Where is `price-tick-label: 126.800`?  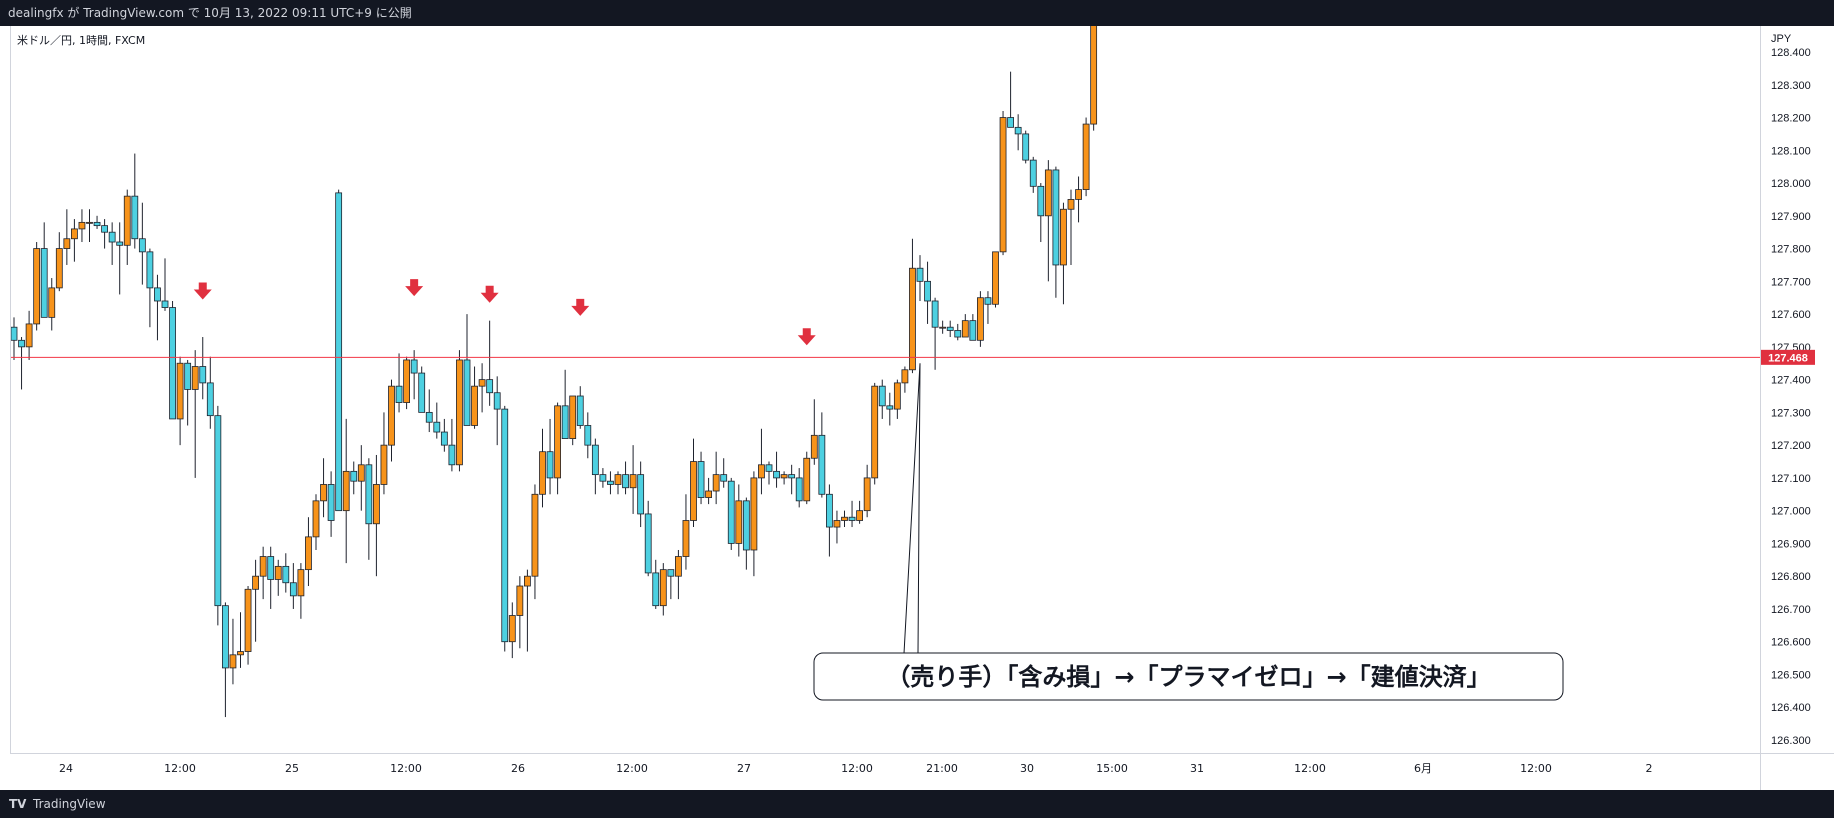
price-tick-label: 126.800 is located at coordinates (1791, 577).